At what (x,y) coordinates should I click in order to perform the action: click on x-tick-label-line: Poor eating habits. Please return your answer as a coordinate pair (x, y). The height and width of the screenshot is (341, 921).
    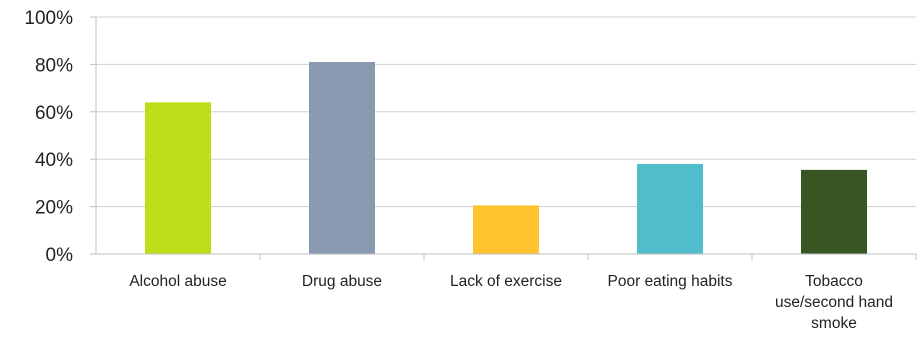
    Looking at the image, I should click on (670, 281).